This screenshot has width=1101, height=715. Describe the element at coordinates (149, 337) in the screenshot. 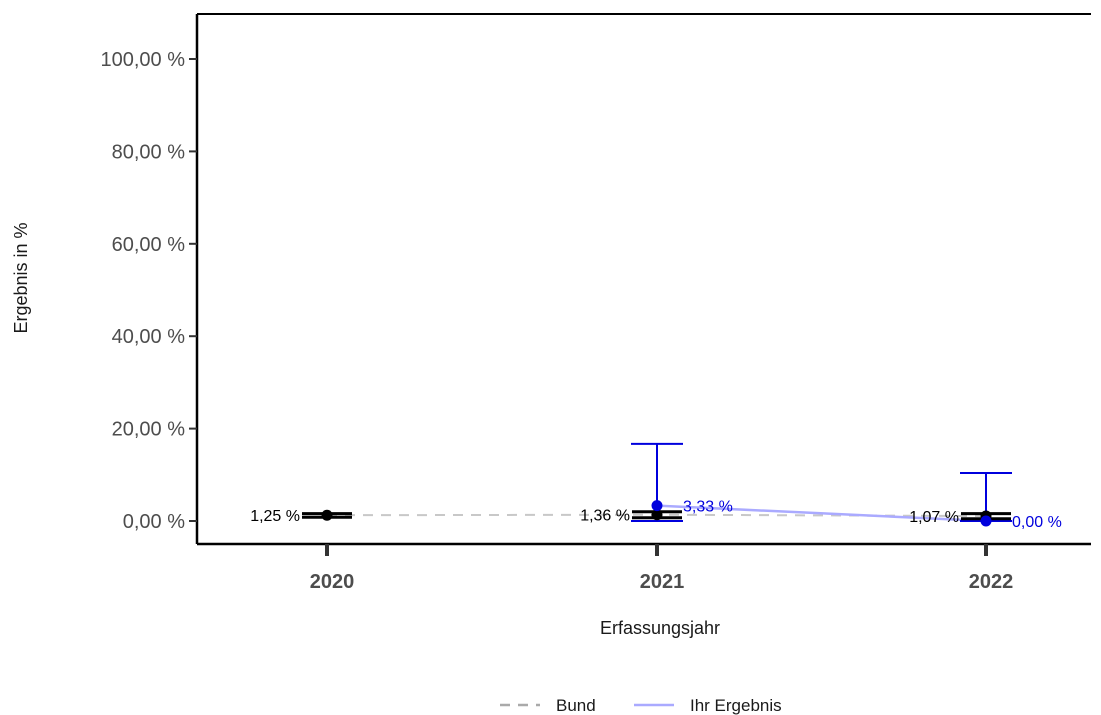

I see `y-tick-label: 40,00 %` at that location.